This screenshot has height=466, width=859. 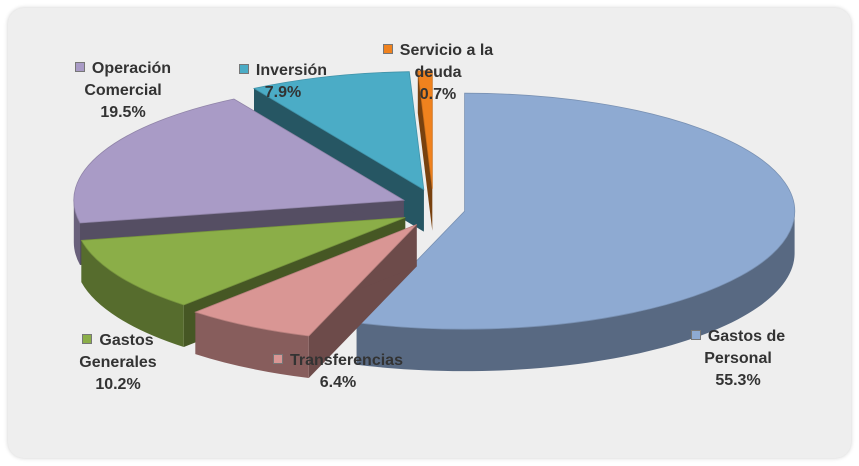 What do you see at coordinates (346, 360) in the screenshot?
I see `category-text: Transferencias` at bounding box center [346, 360].